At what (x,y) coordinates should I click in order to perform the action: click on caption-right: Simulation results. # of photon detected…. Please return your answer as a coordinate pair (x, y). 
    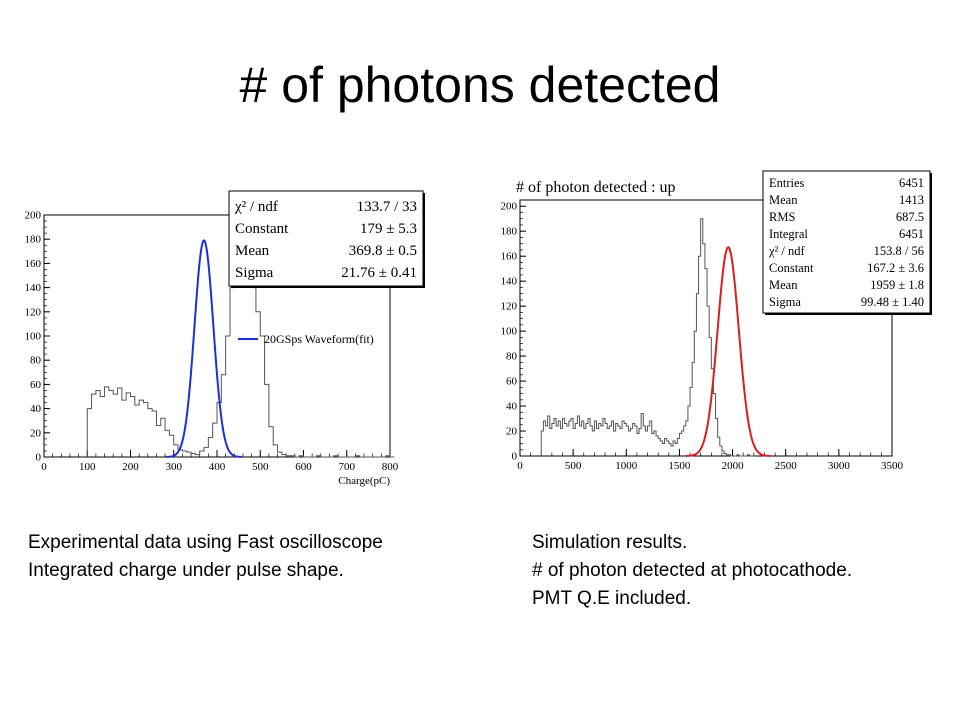
    Looking at the image, I should click on (692, 571).